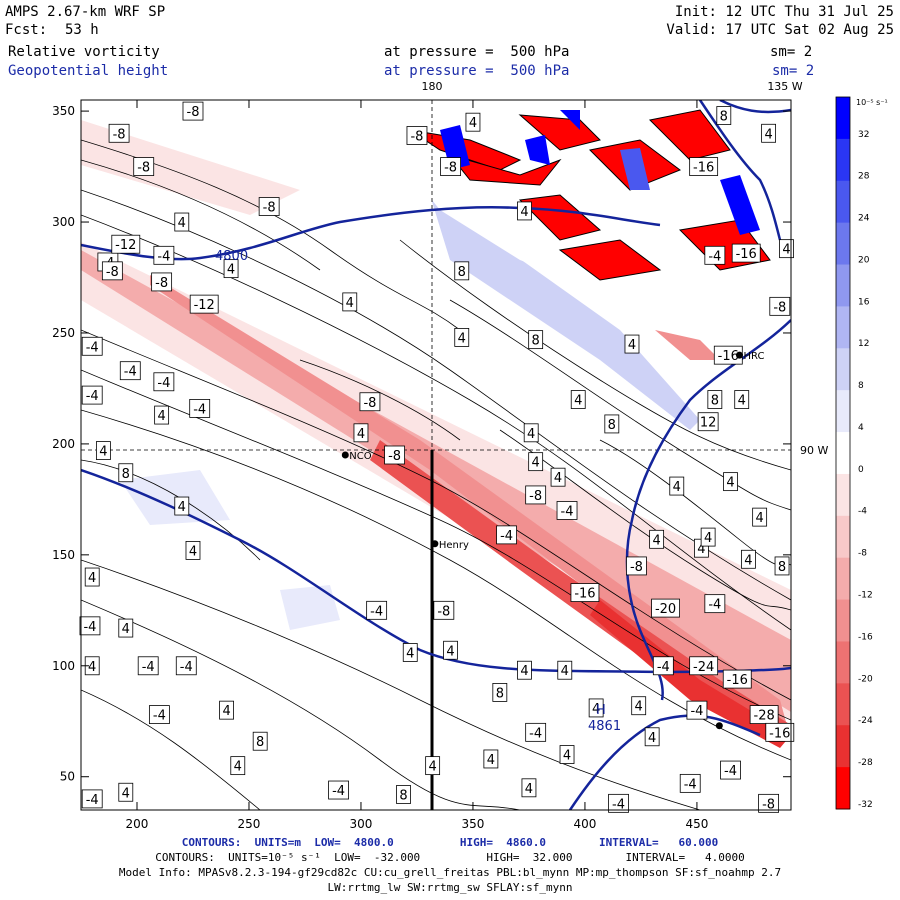 Image resolution: width=900 pixels, height=900 pixels. What do you see at coordinates (85, 12) in the screenshot?
I see `model-title: AMPS 2.67-km WRF SP` at bounding box center [85, 12].